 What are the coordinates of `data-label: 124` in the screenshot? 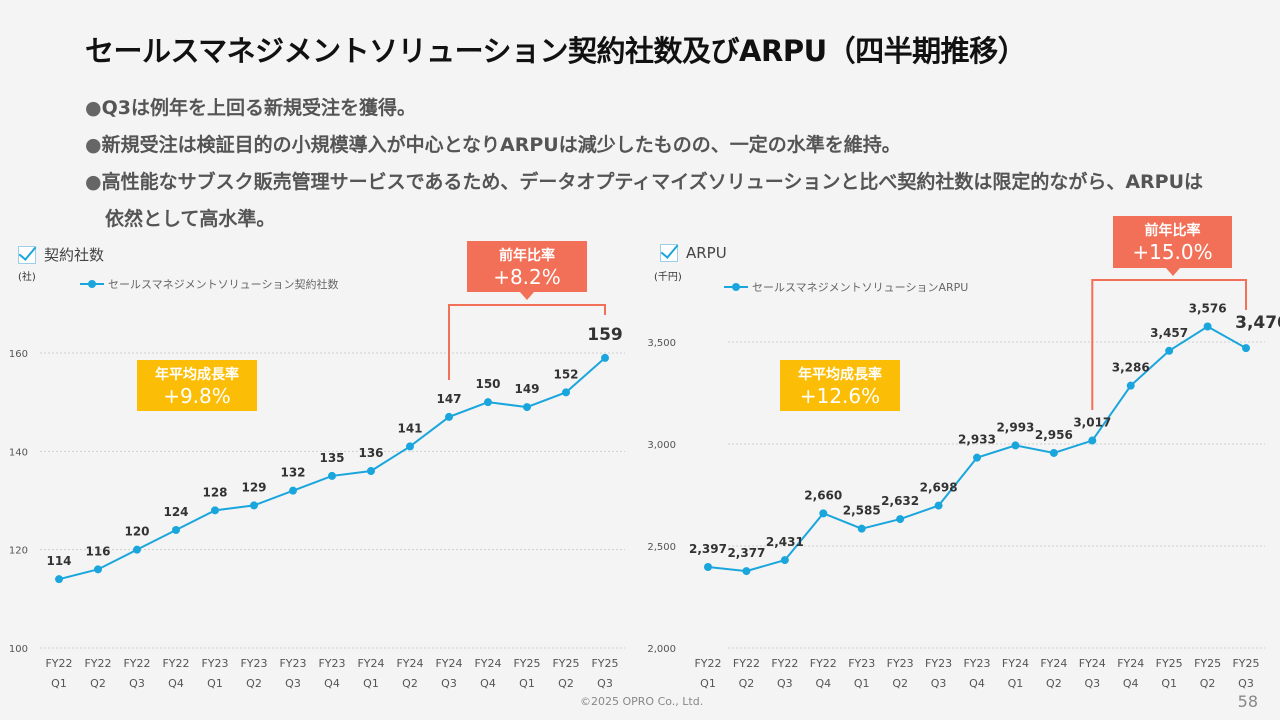 It's located at (175, 512).